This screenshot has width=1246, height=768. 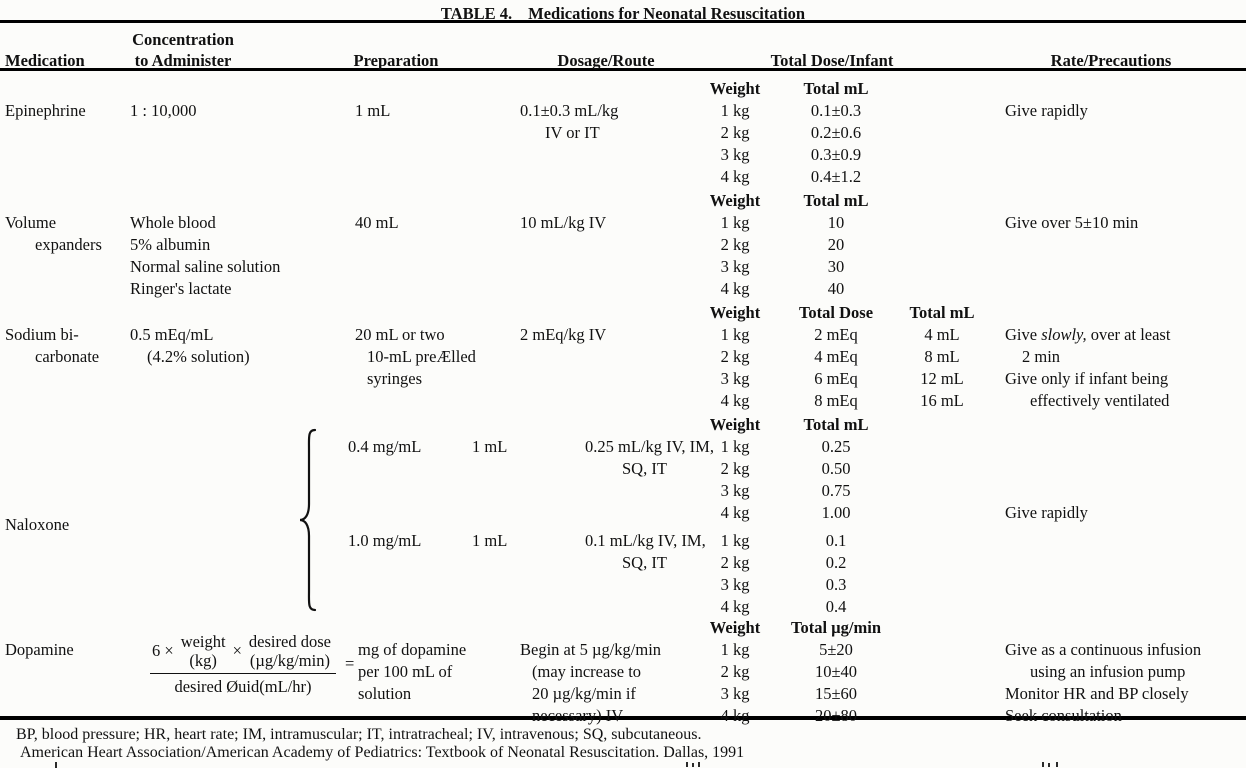 I want to click on epinephrine-dosage-line2: IV or IT, so click(x=572, y=132).